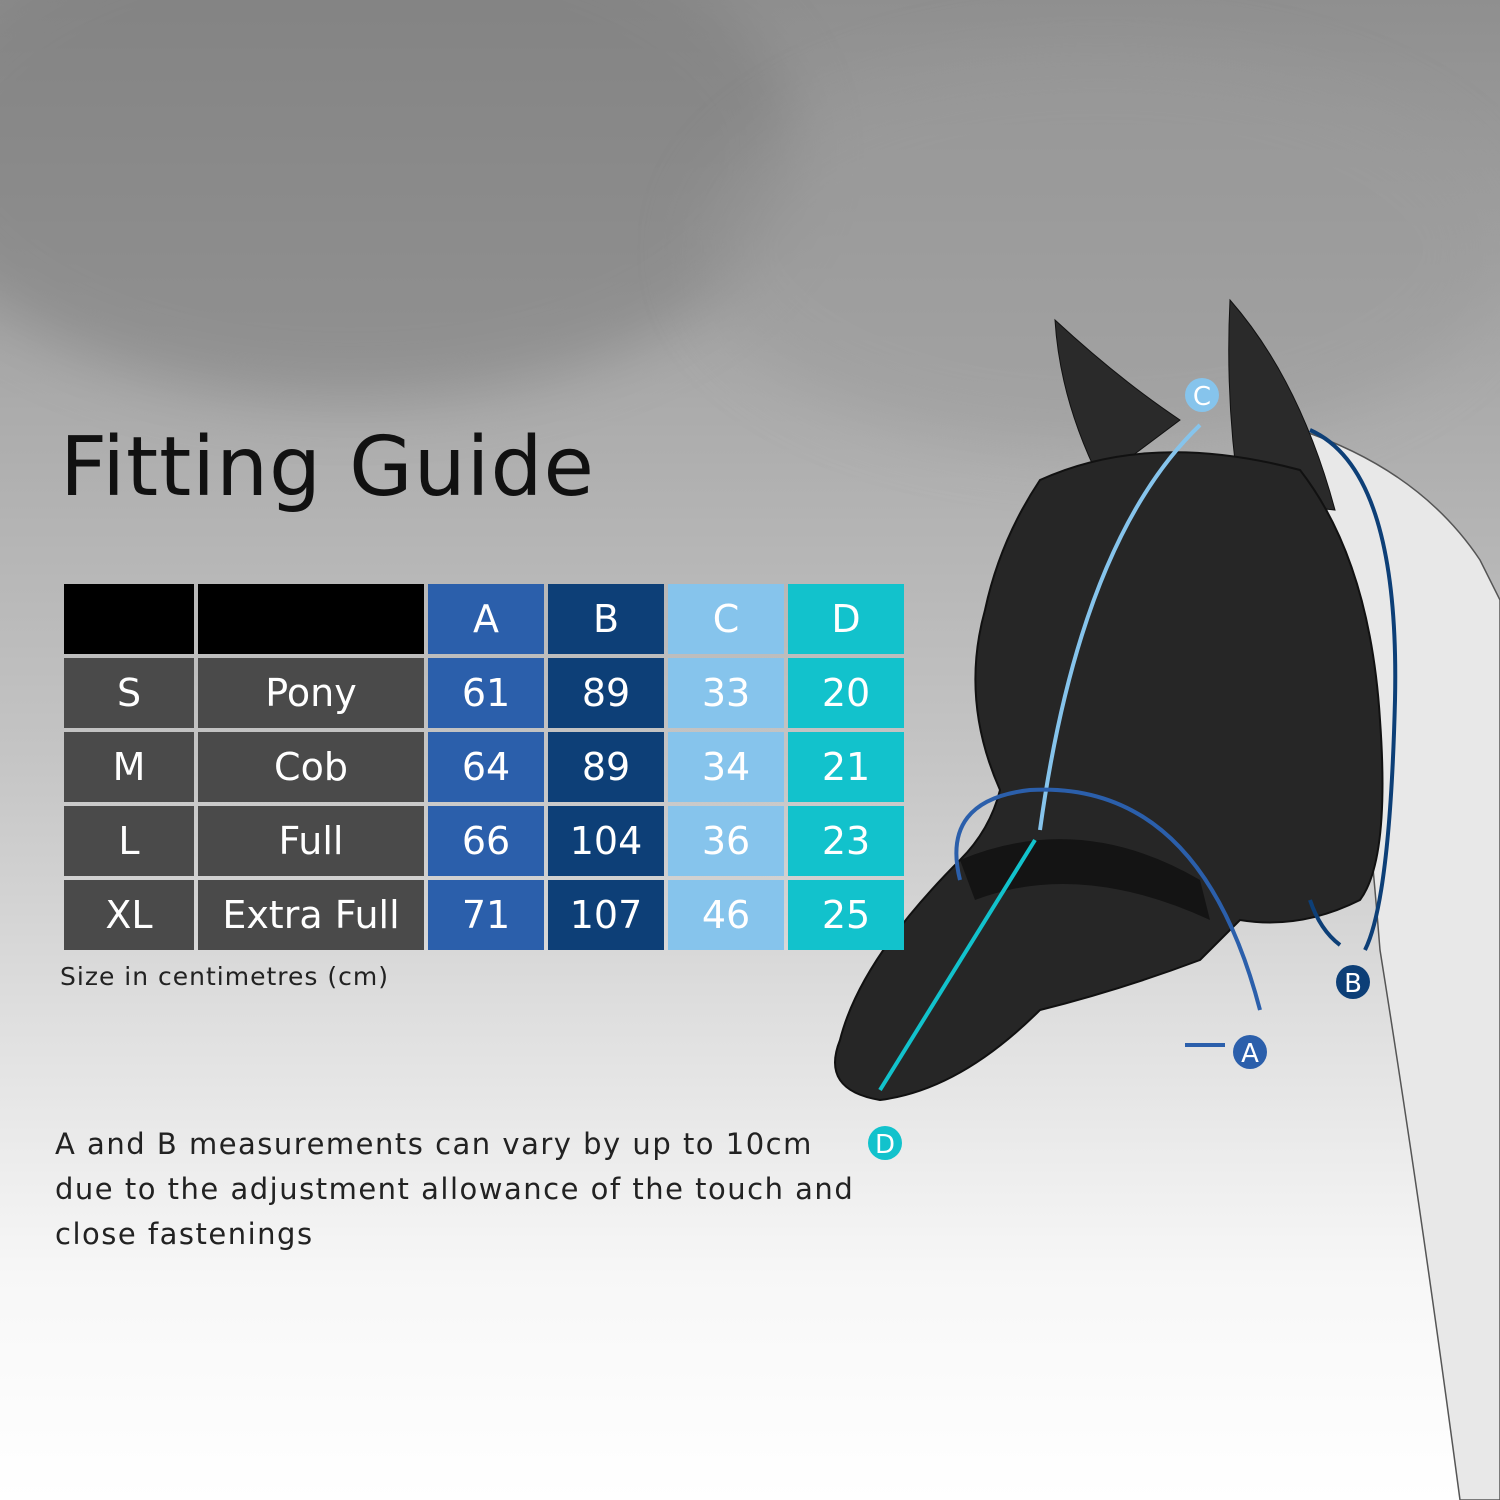  What do you see at coordinates (224, 976) in the screenshot?
I see `unit-note: Size in centimetres (cm)` at bounding box center [224, 976].